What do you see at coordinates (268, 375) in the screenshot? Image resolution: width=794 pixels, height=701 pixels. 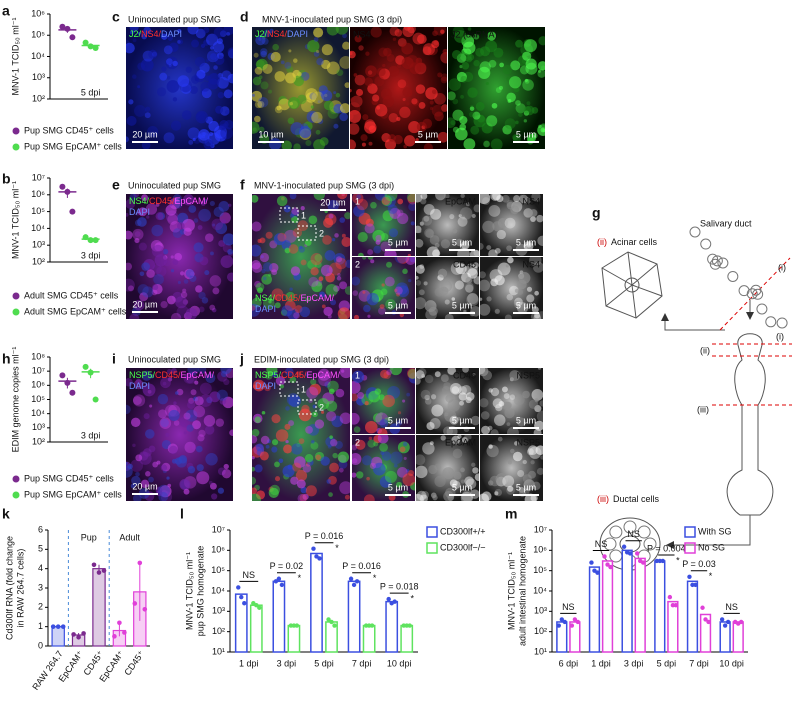 I see `stain: NSP5/` at bounding box center [268, 375].